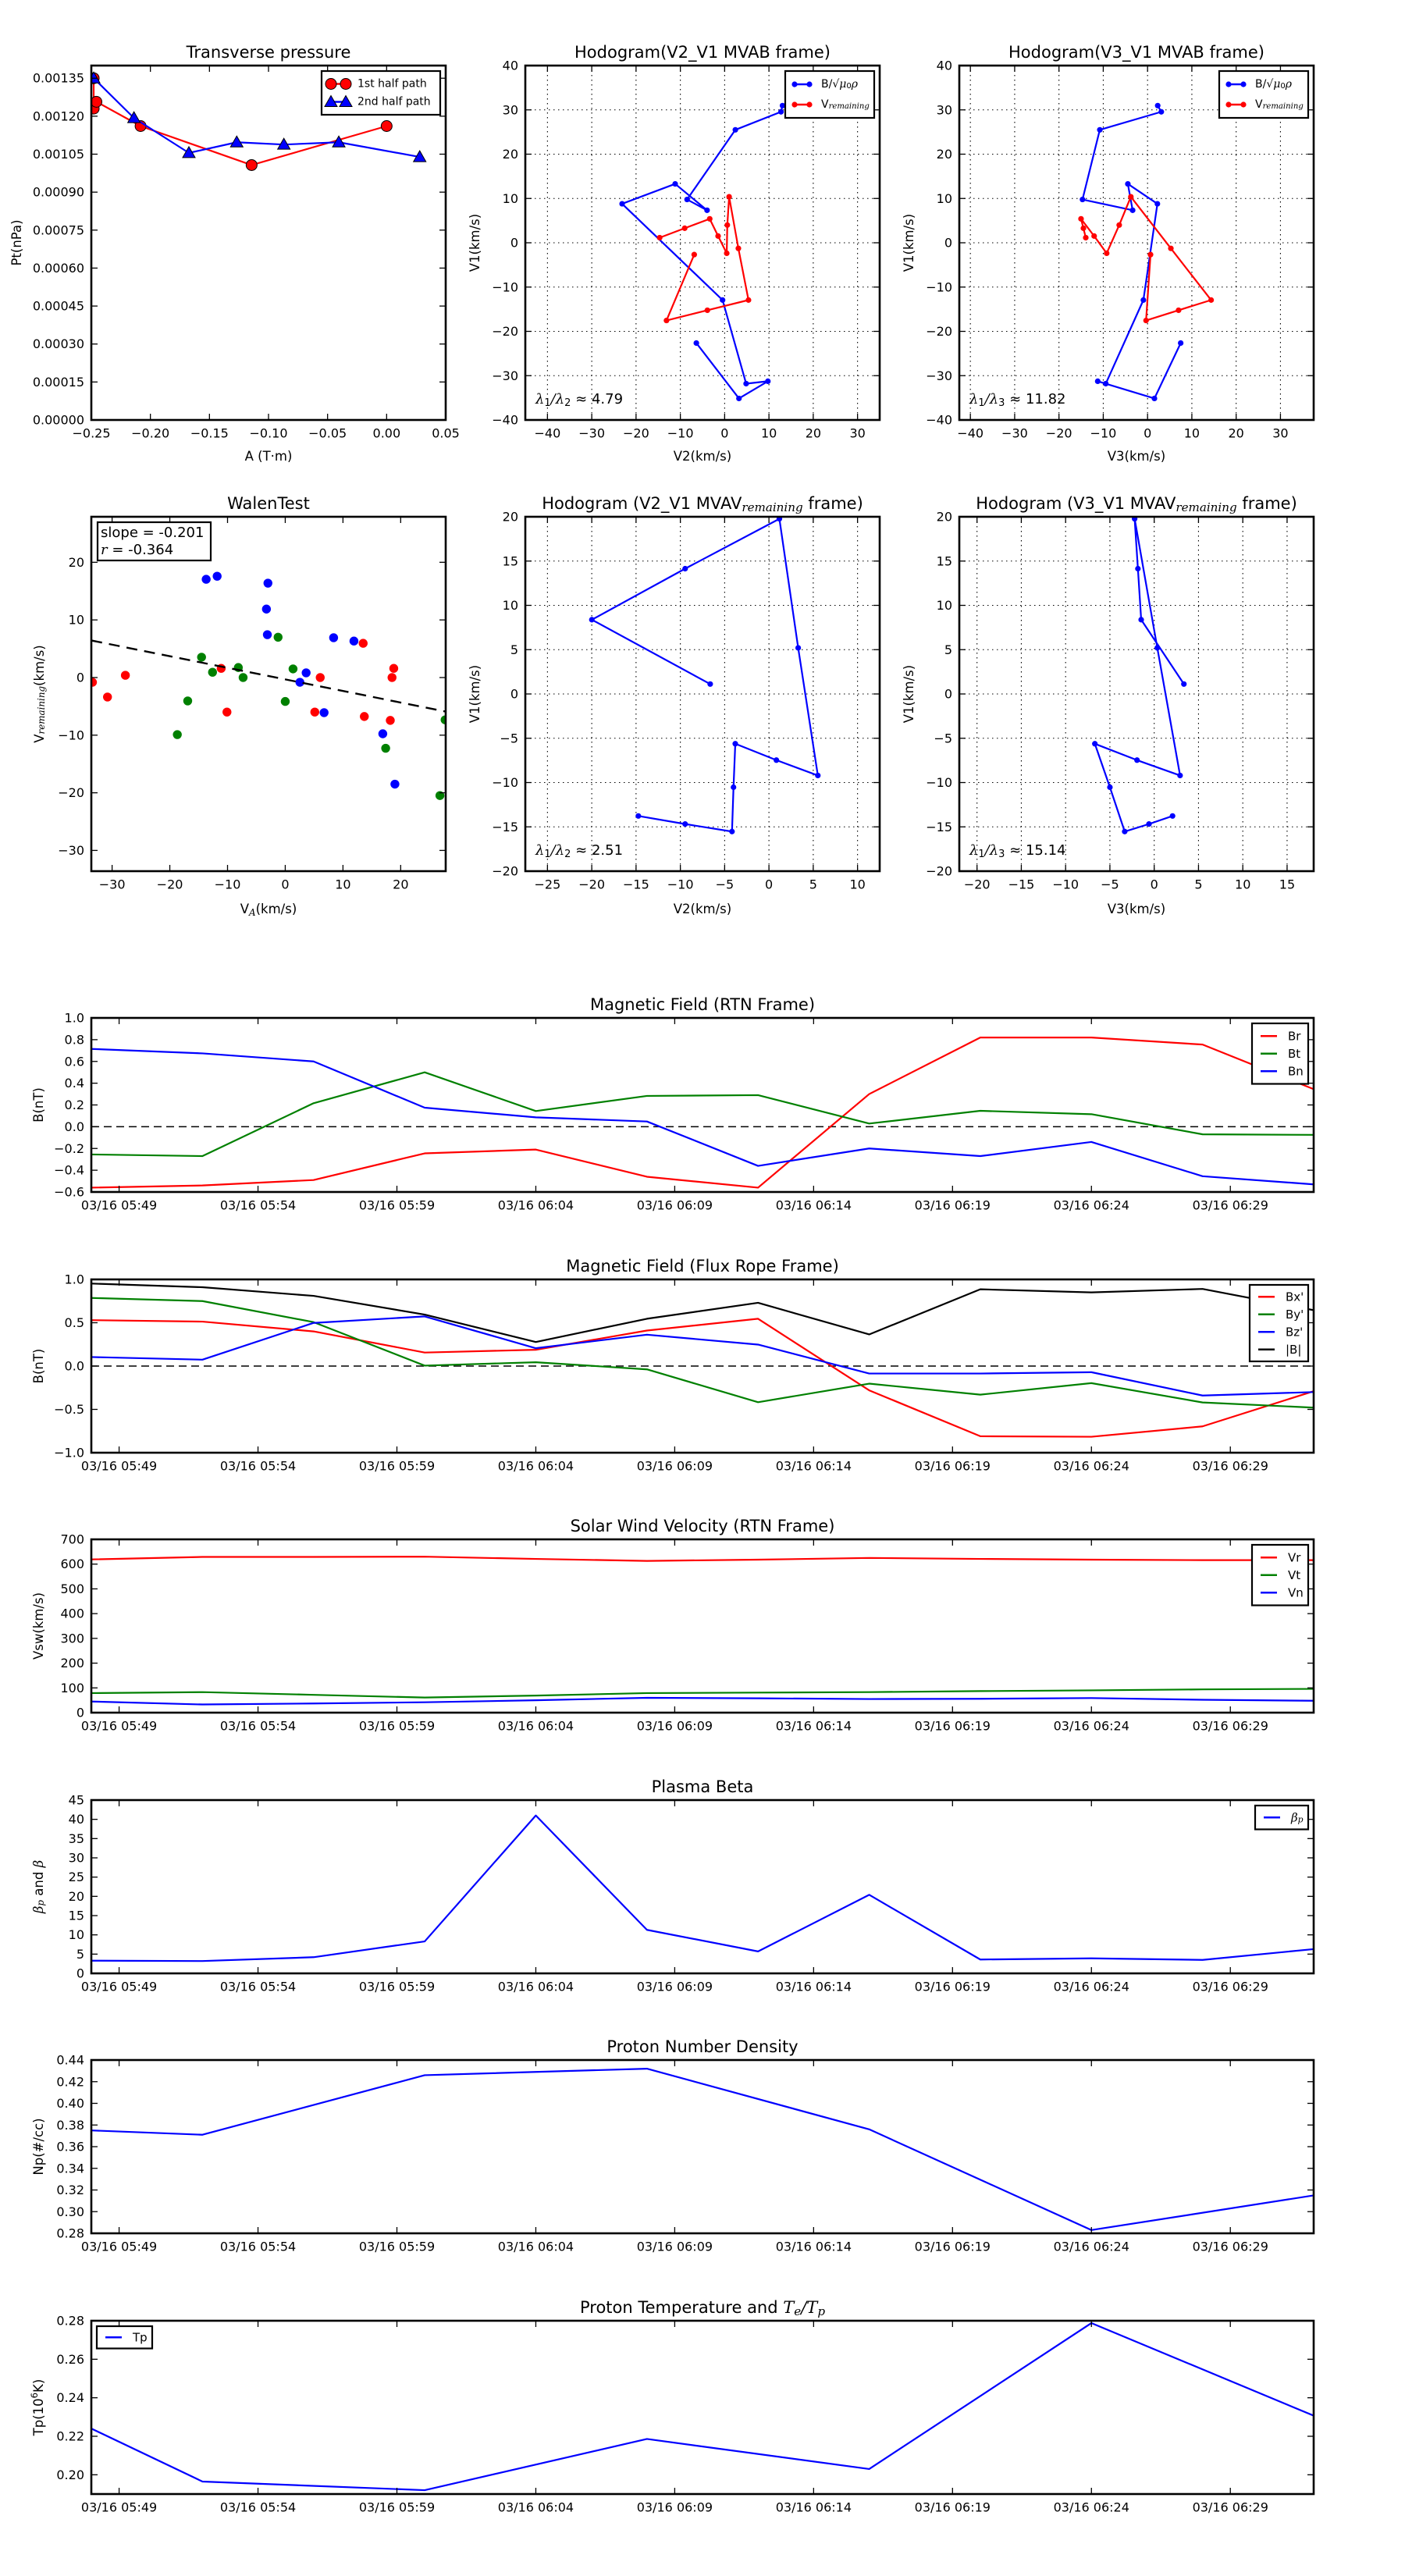  I want to click on y-tick-label: 0.0, so click(74, 1126).